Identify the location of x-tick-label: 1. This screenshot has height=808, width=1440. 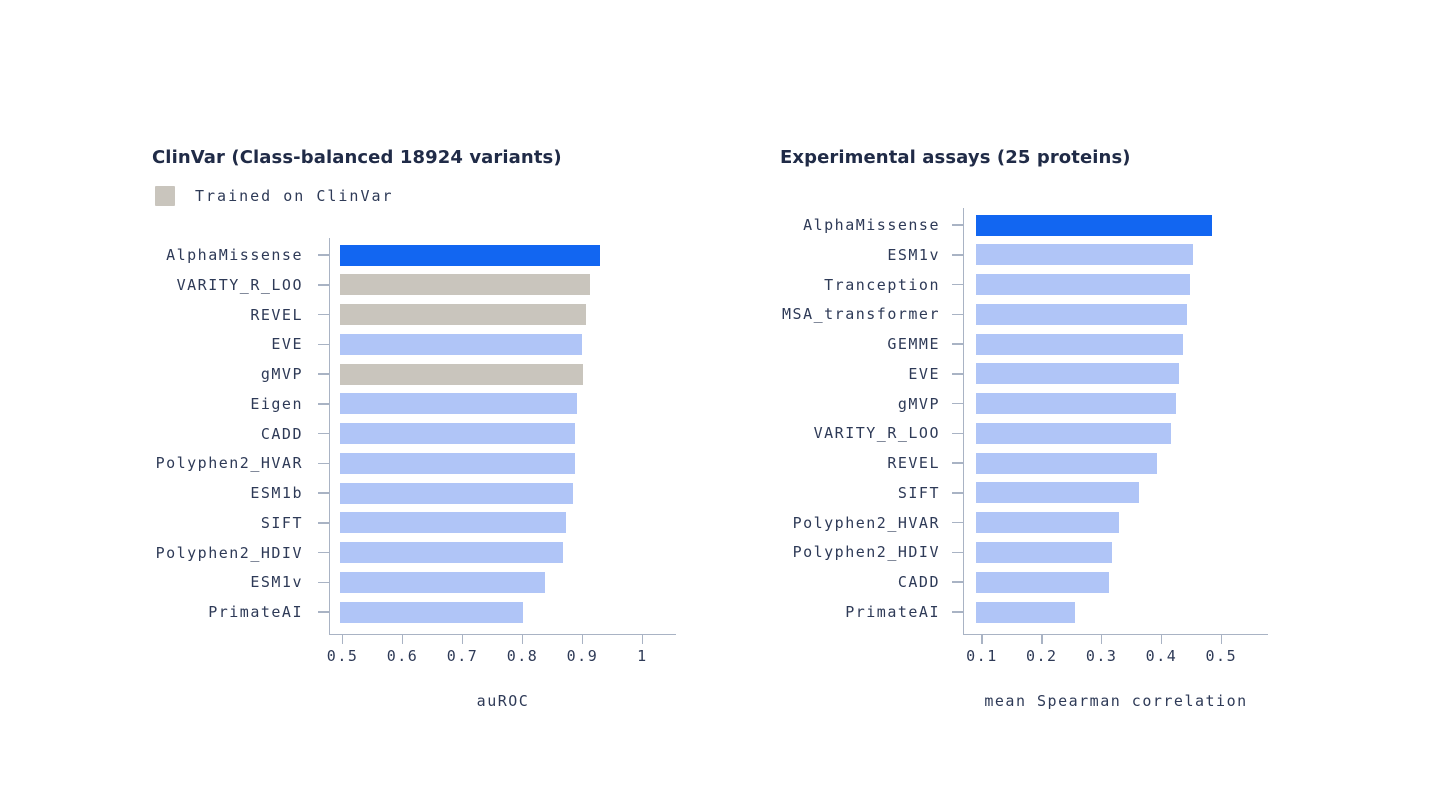
(642, 656).